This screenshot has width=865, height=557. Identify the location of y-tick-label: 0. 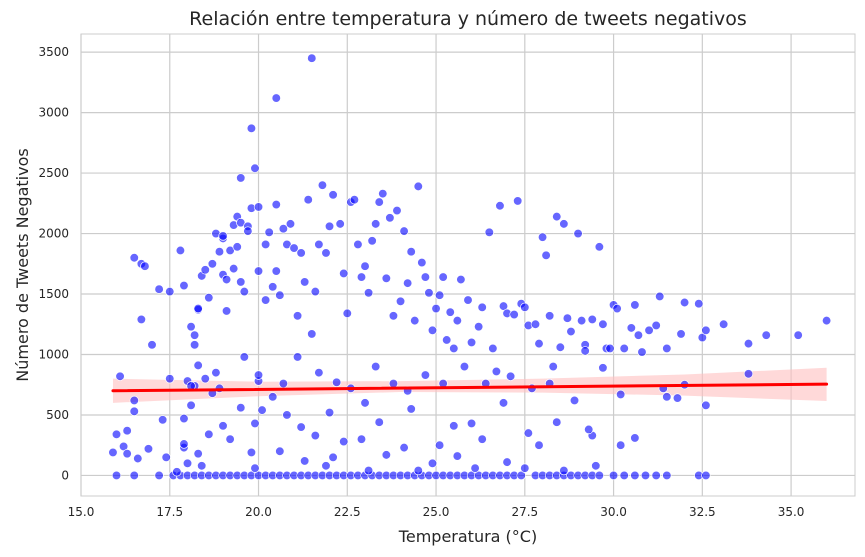
(65, 475).